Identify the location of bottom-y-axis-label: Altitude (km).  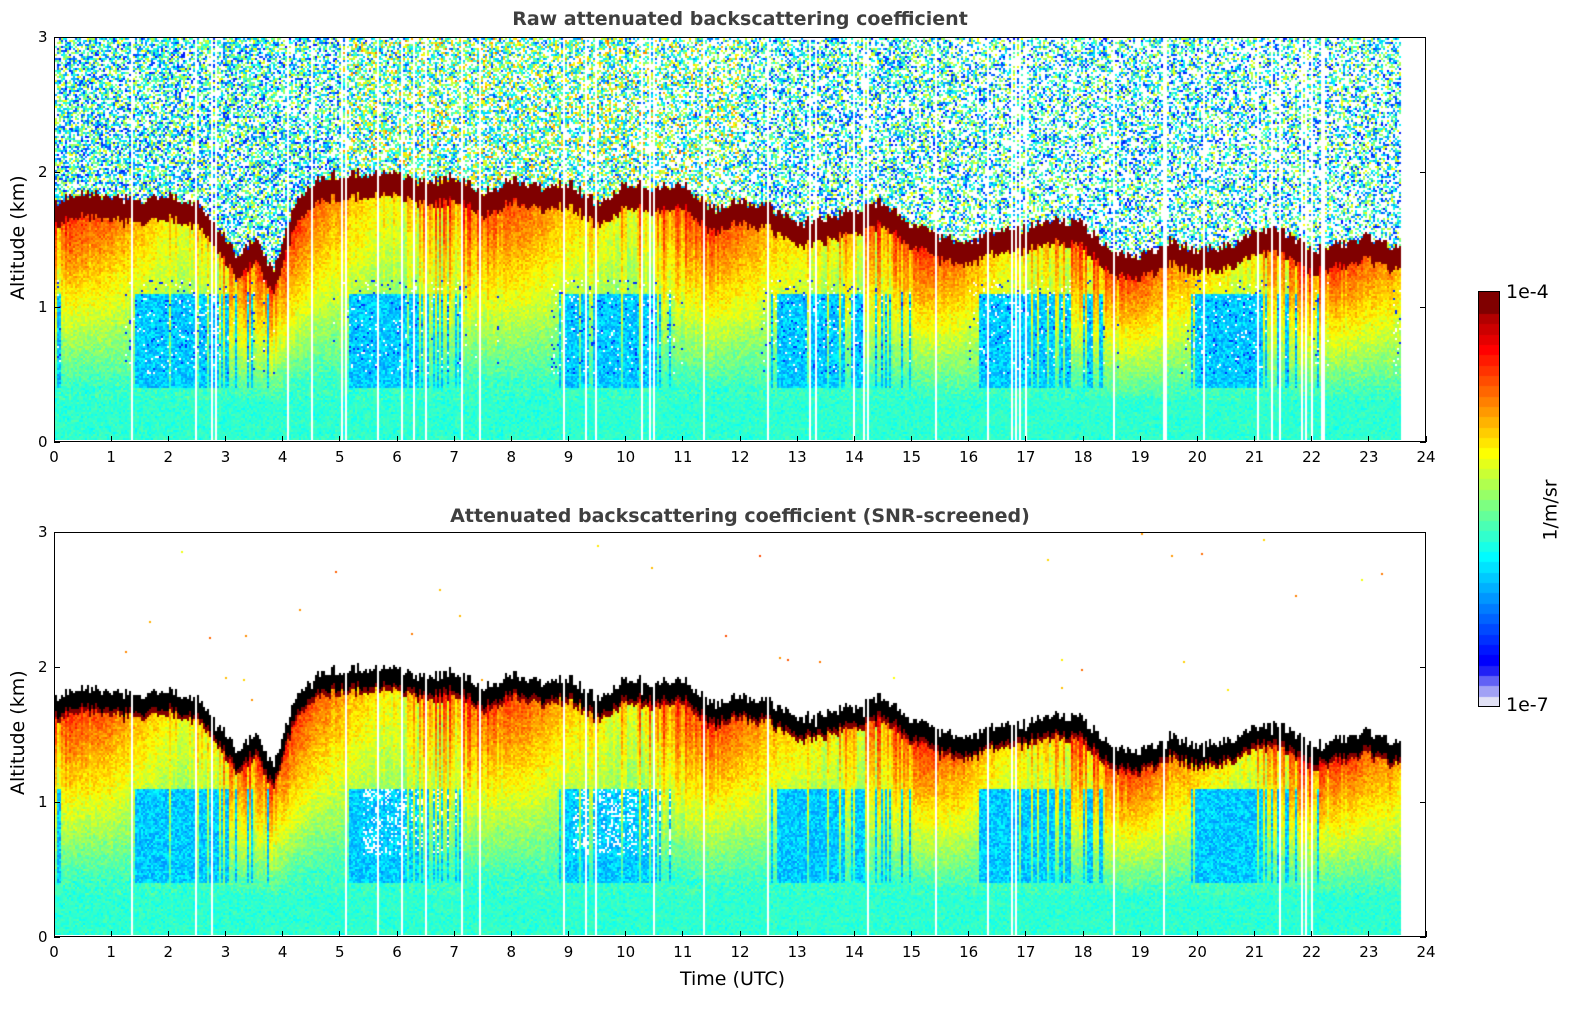
(18, 732).